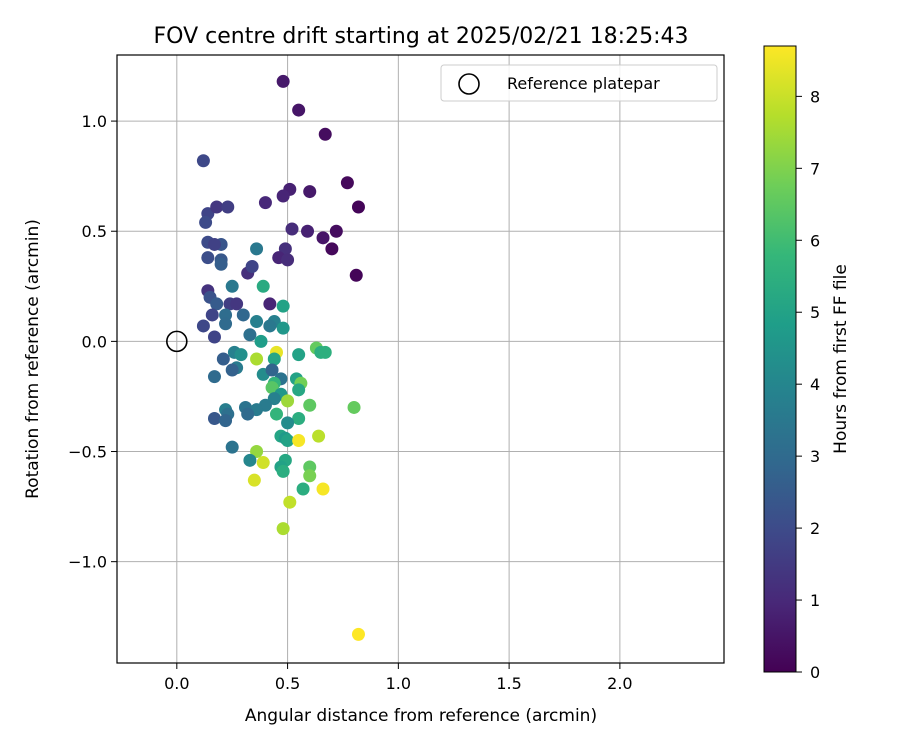 This screenshot has width=900, height=750. I want to click on colorbar-label: Hours from first FF file, so click(841, 359).